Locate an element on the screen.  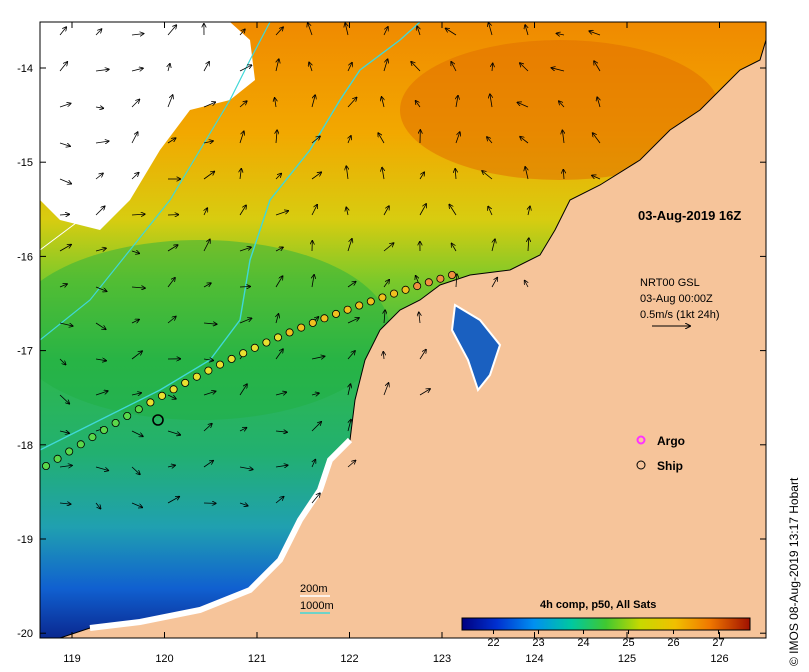
ship-position-marker is located at coordinates (158, 420).